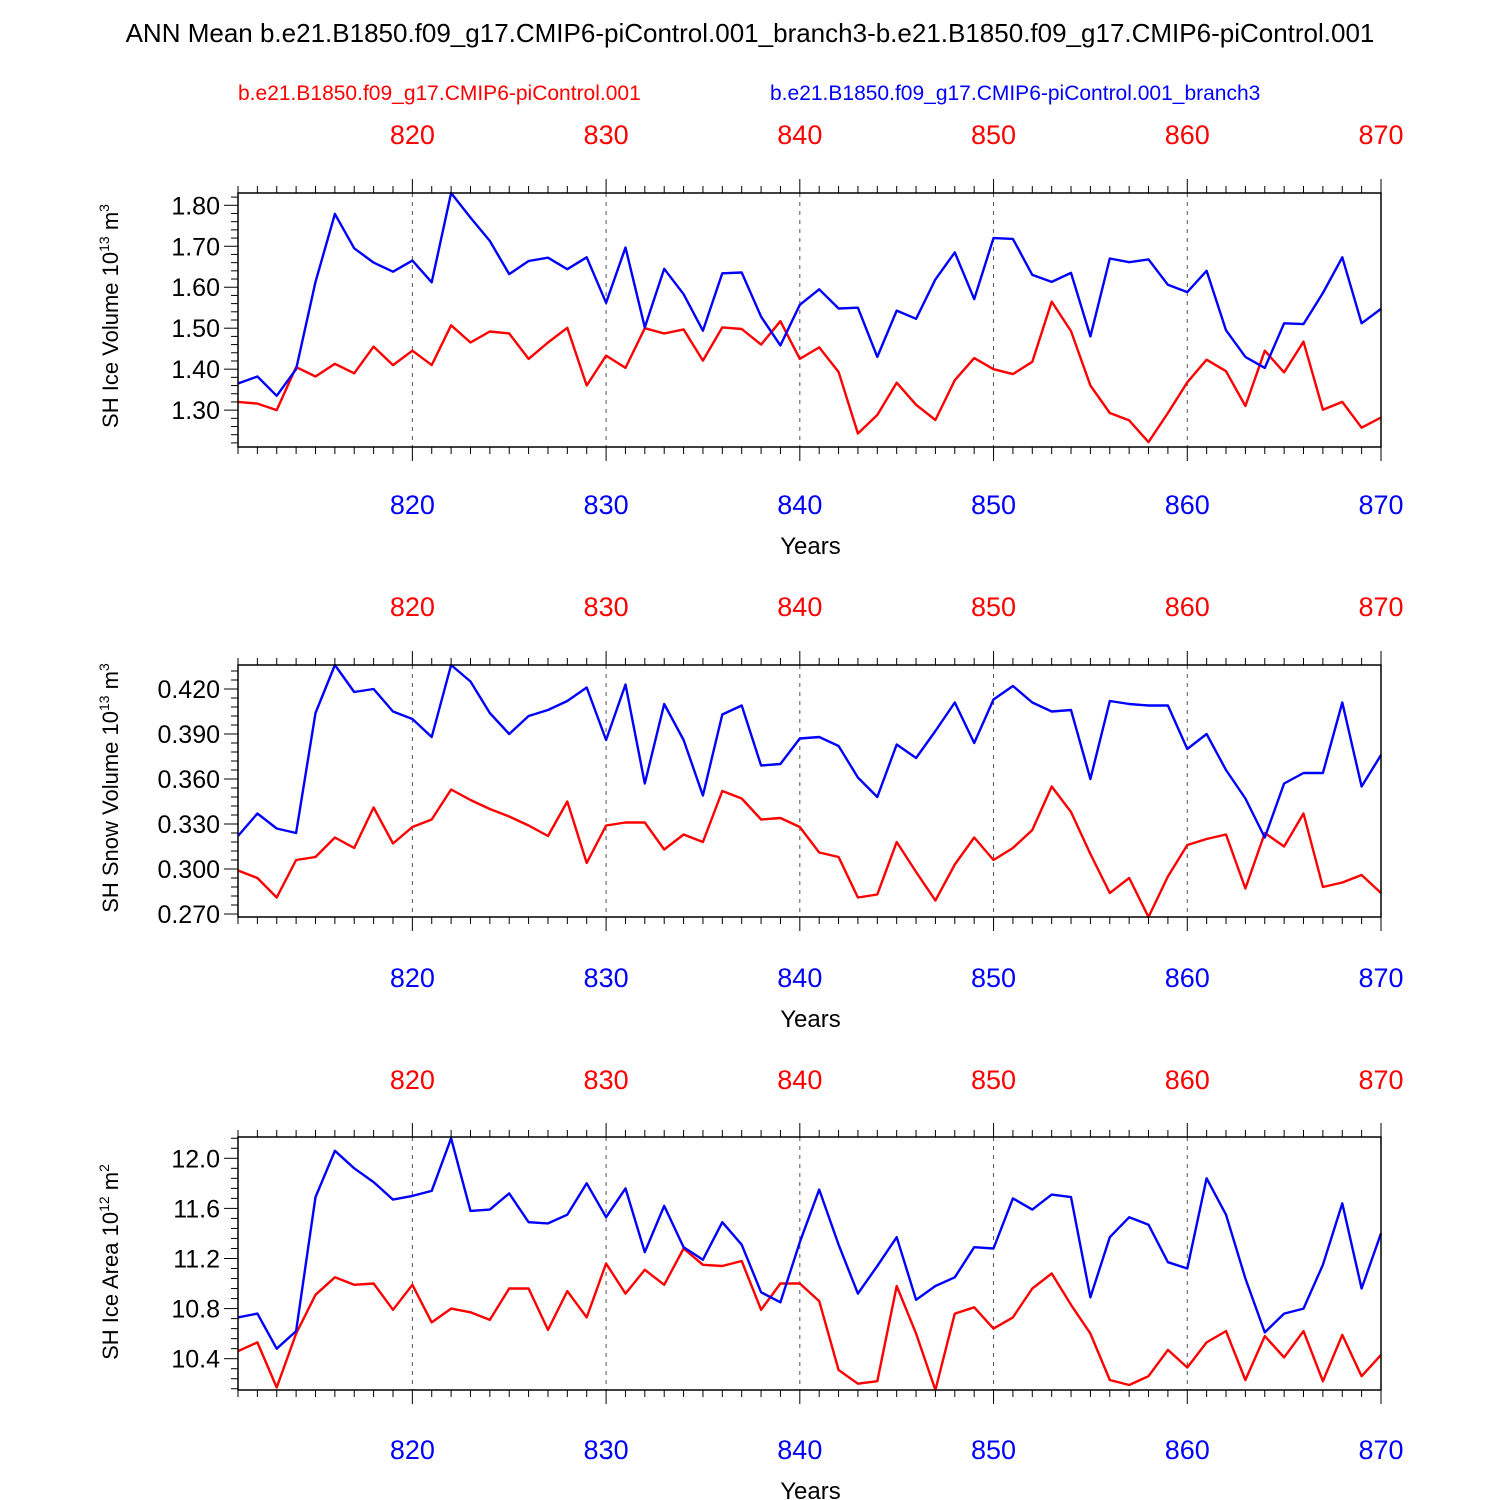 This screenshot has height=1500, width=1500. Describe the element at coordinates (109, 788) in the screenshot. I see `y-axis-label: SH Snow Volume 1013 m3` at that location.